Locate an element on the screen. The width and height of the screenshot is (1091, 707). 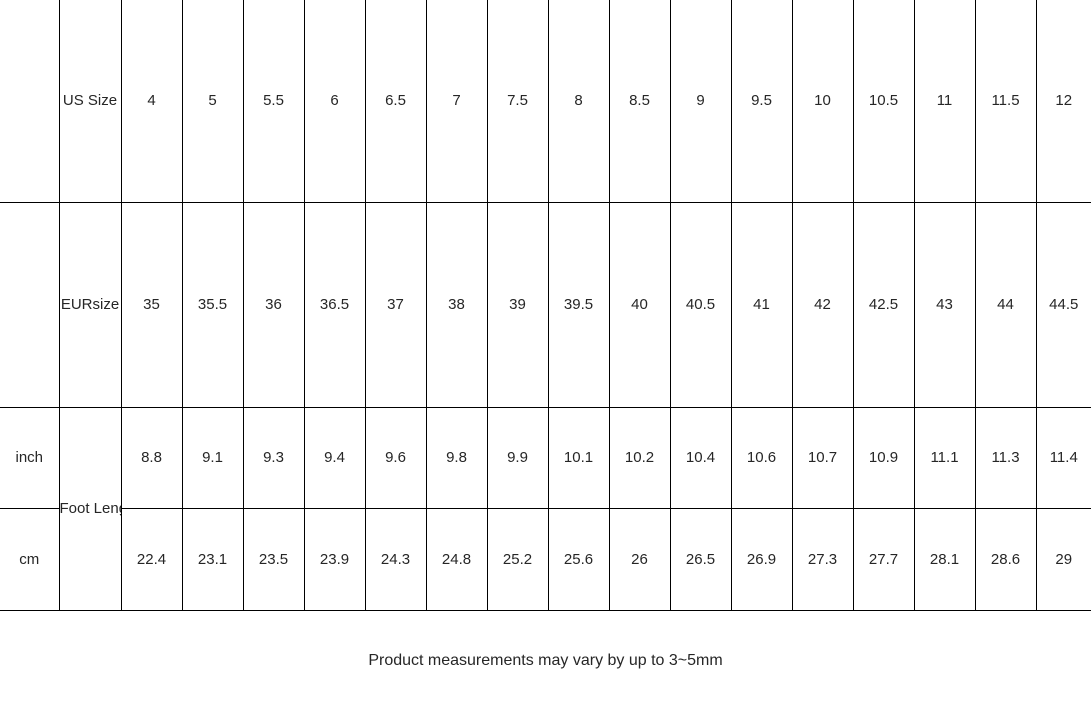
cm-value-cell: 23.9 is located at coordinates (334, 559).